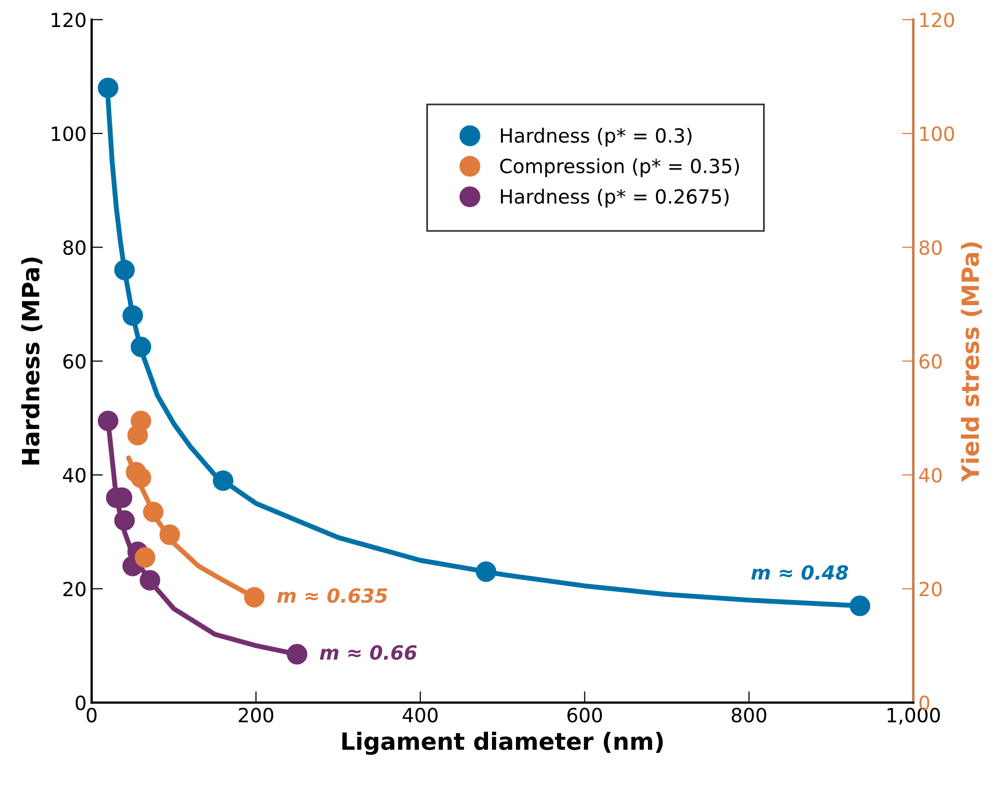  What do you see at coordinates (619, 168) in the screenshot?
I see `legend-label: Compression (p* = 0.35)` at bounding box center [619, 168].